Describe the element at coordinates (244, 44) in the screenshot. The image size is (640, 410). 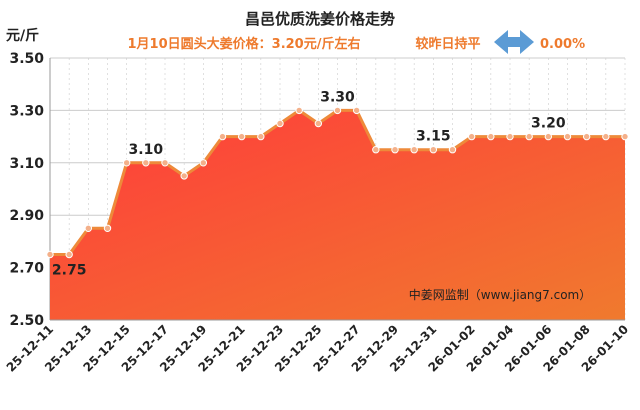
I see `chart-subtitle: 1月10日圆头大姜价格：3.20元/斤左右` at that location.